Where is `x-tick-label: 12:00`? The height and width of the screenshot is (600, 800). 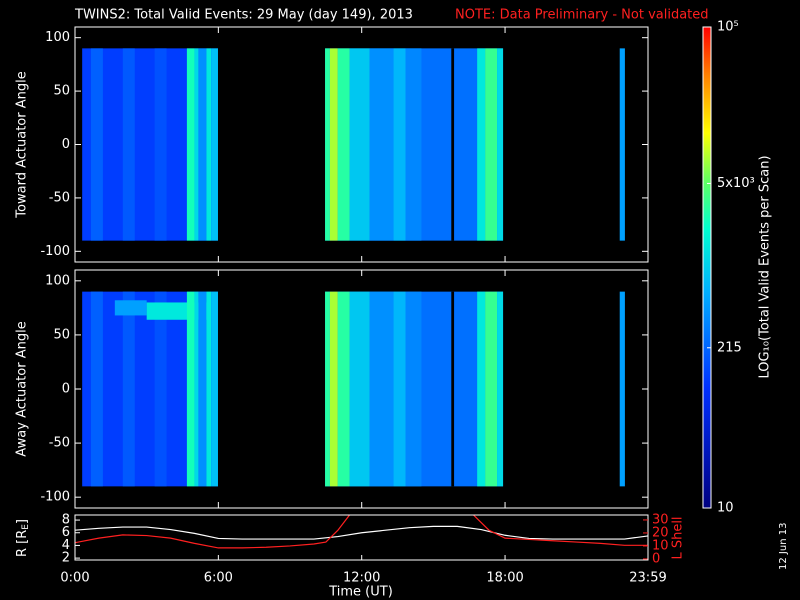
x-tick-label: 12:00 is located at coordinates (361, 578).